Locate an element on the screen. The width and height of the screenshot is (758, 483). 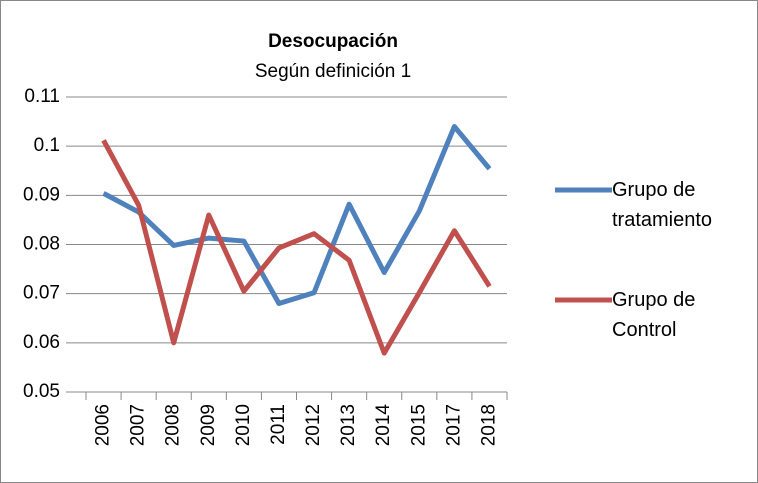
x-tick-label: 2011 is located at coordinates (278, 424).